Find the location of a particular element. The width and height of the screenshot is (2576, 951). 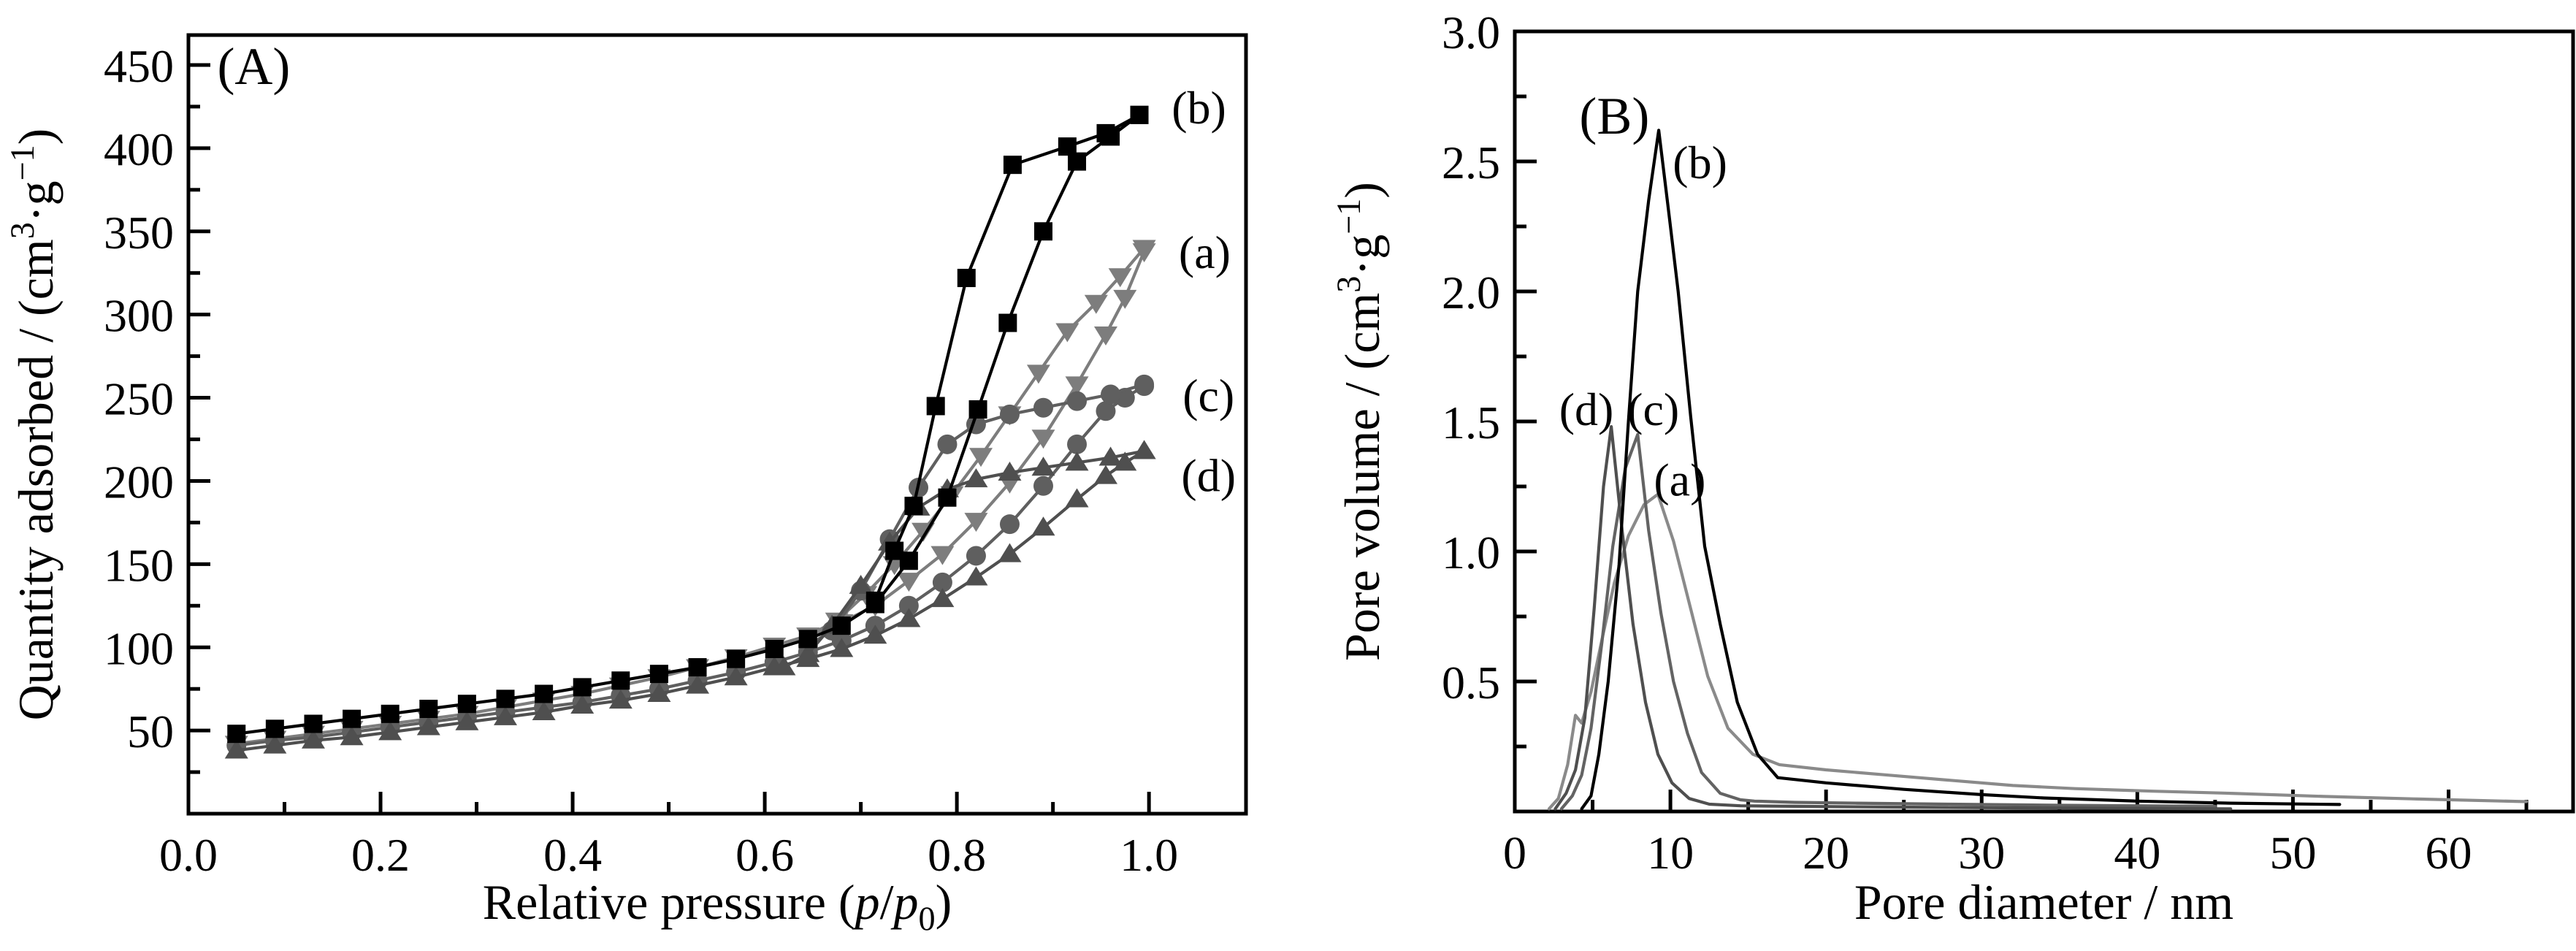

x-tick-label: 20 is located at coordinates (1826, 853).